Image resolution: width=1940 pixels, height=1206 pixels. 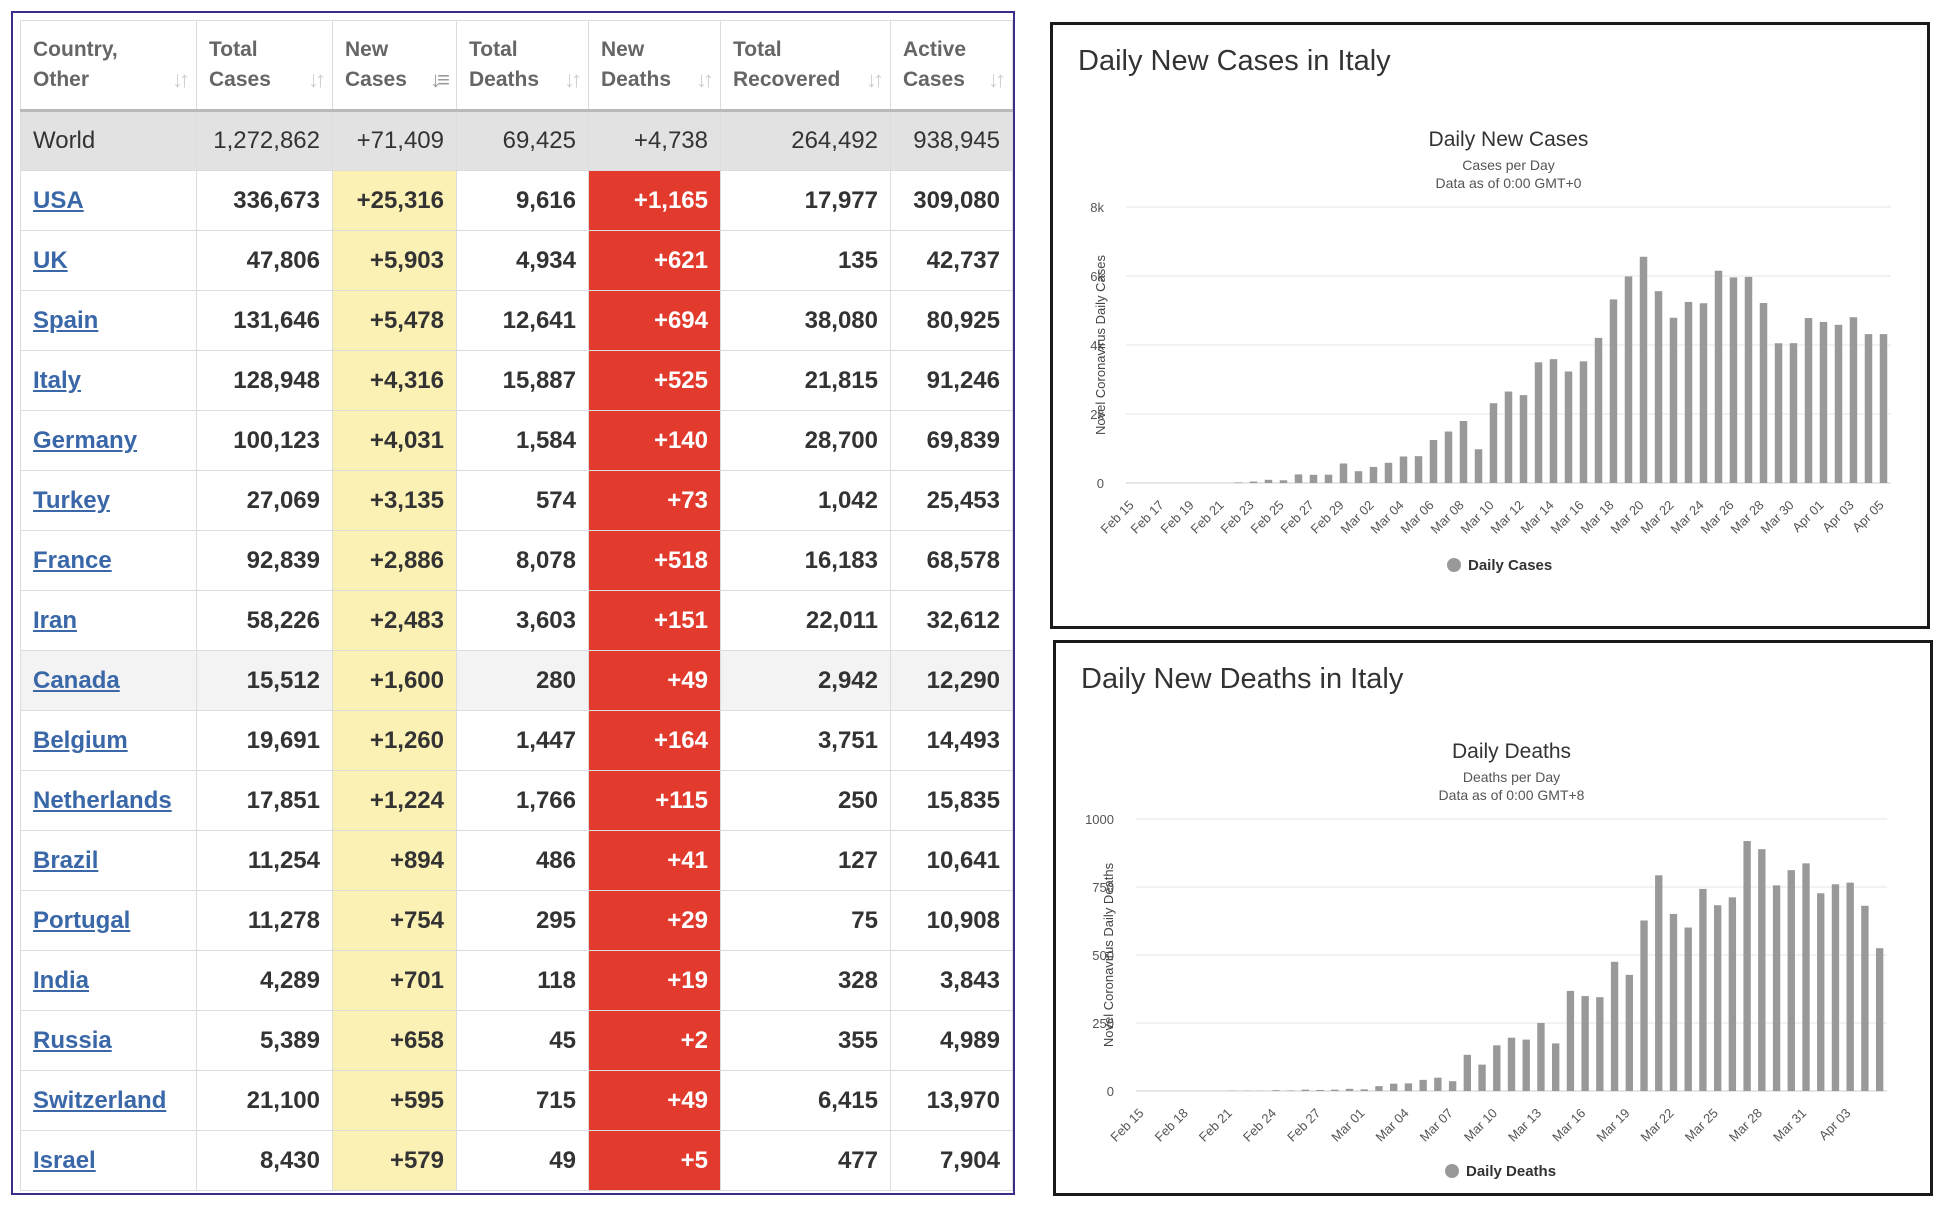 What do you see at coordinates (805, 440) in the screenshot?
I see `total-recovered-cell: 28,700` at bounding box center [805, 440].